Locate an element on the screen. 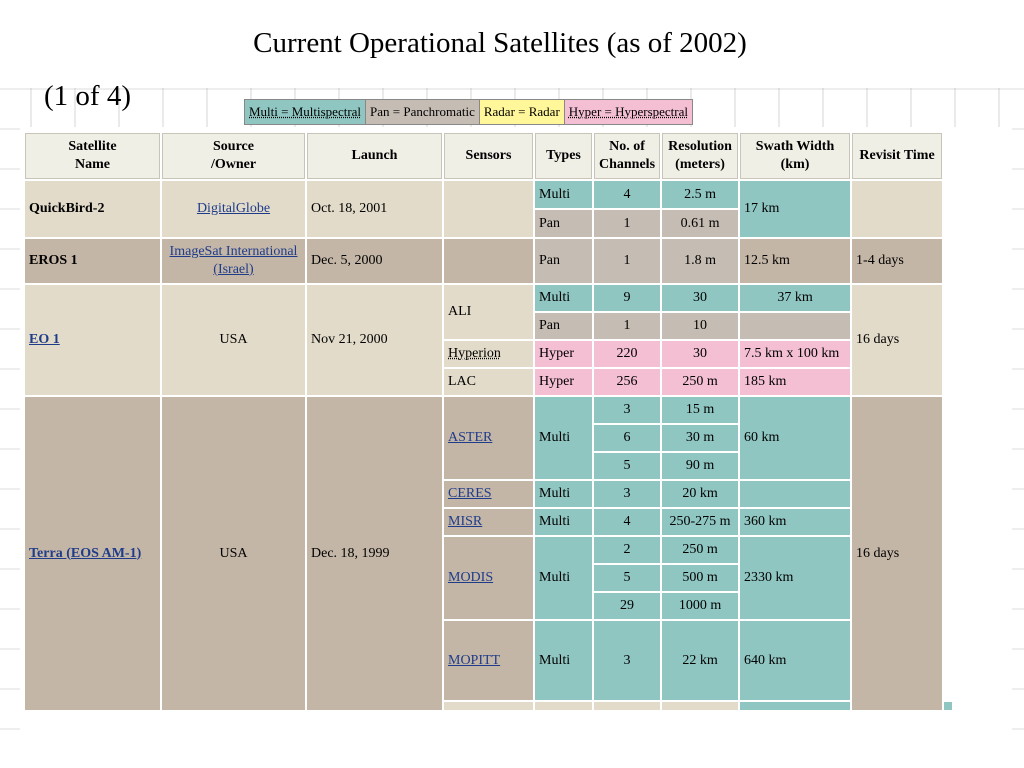  legend-radar: Radar = Radar is located at coordinates (521, 112).